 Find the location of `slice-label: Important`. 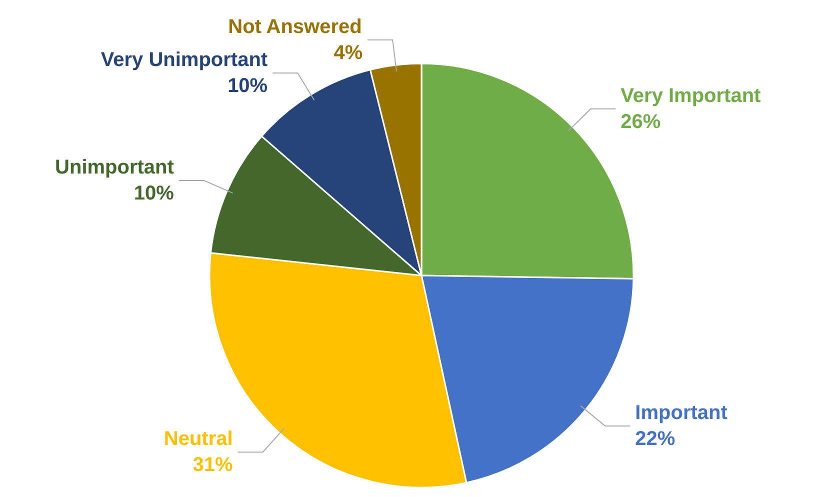

slice-label: Important is located at coordinates (681, 413).